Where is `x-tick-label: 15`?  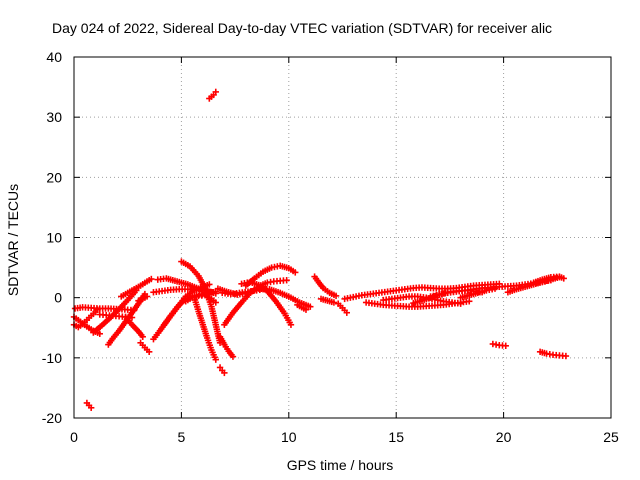 x-tick-label: 15 is located at coordinates (396, 437).